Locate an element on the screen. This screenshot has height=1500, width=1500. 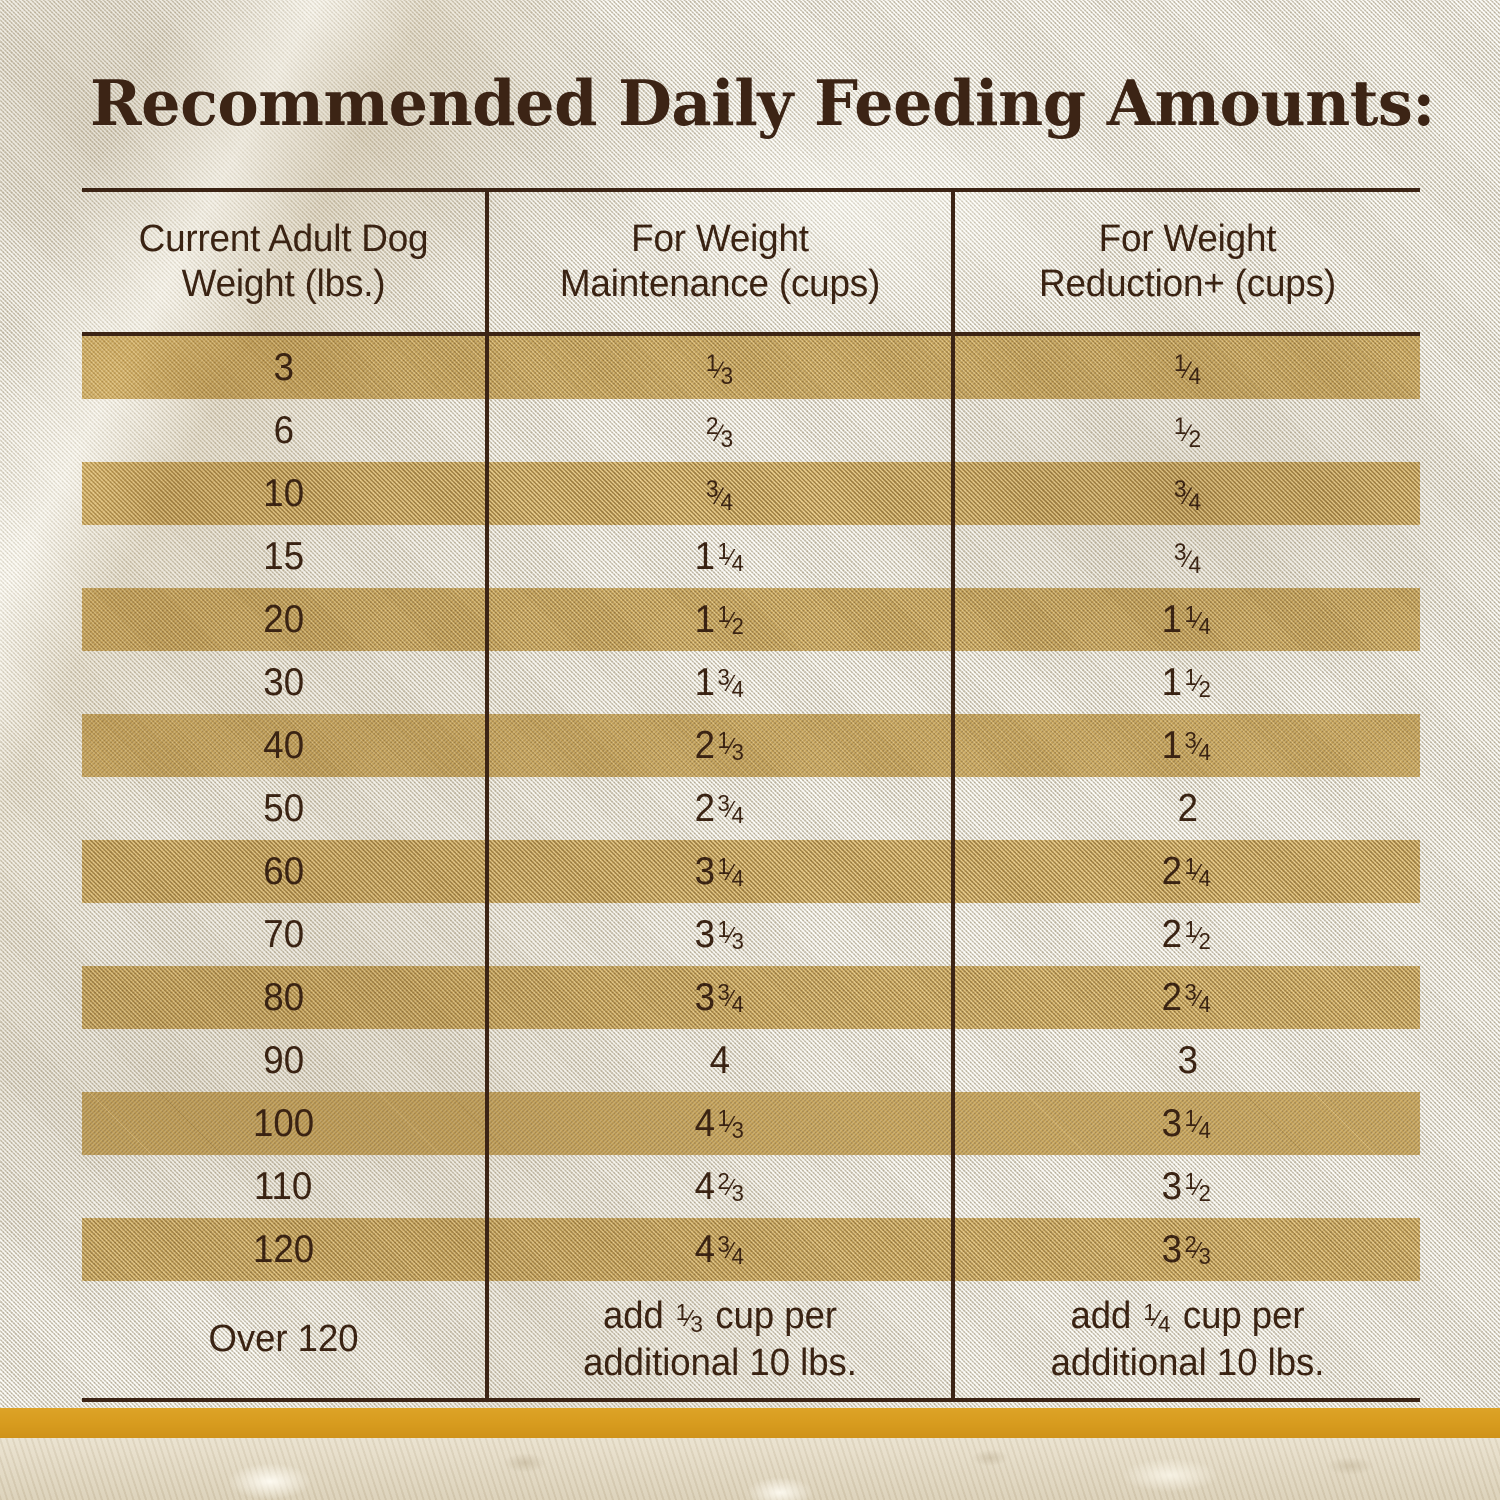
cell-maintenance: 33⁄4 is located at coordinates (719, 997).